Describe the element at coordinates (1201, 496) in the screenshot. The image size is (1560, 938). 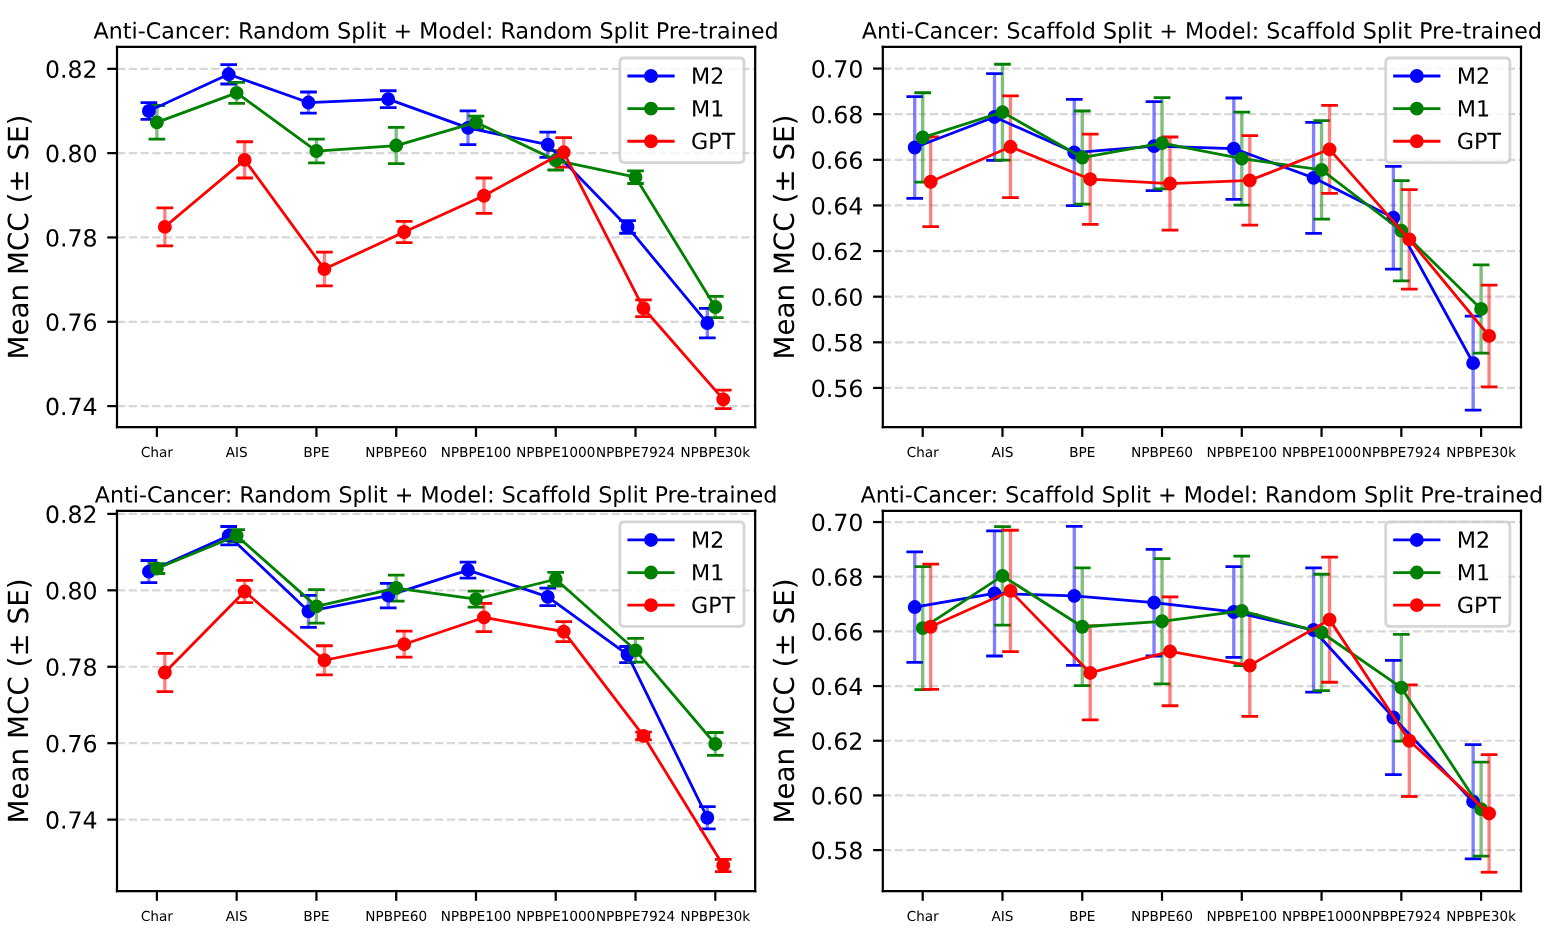
I see `chart-title: Anti-Cancer: Scaffold Split + Model: Random Split Pre-trained` at that location.